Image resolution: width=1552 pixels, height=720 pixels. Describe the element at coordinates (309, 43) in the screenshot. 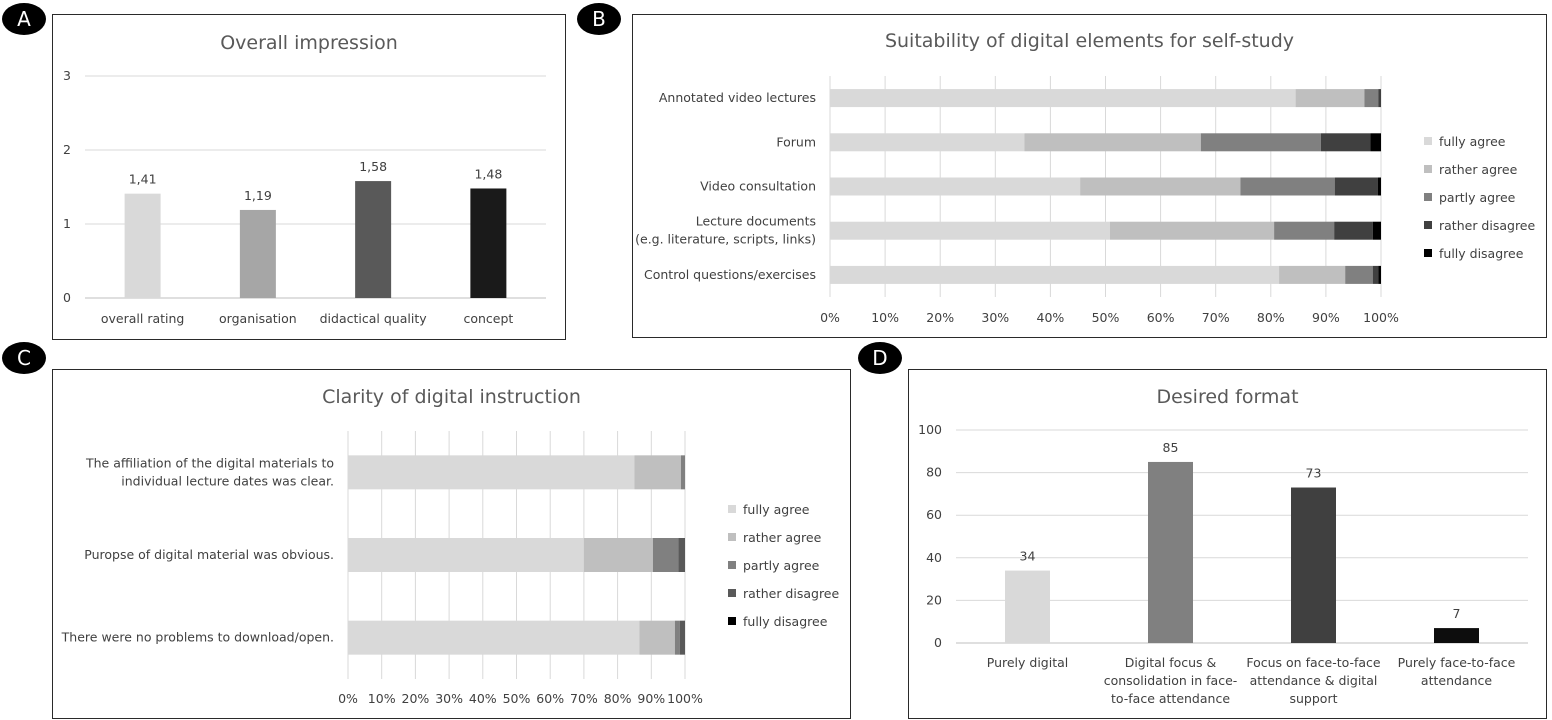

I see `chart-a-title: Overall impression` at that location.